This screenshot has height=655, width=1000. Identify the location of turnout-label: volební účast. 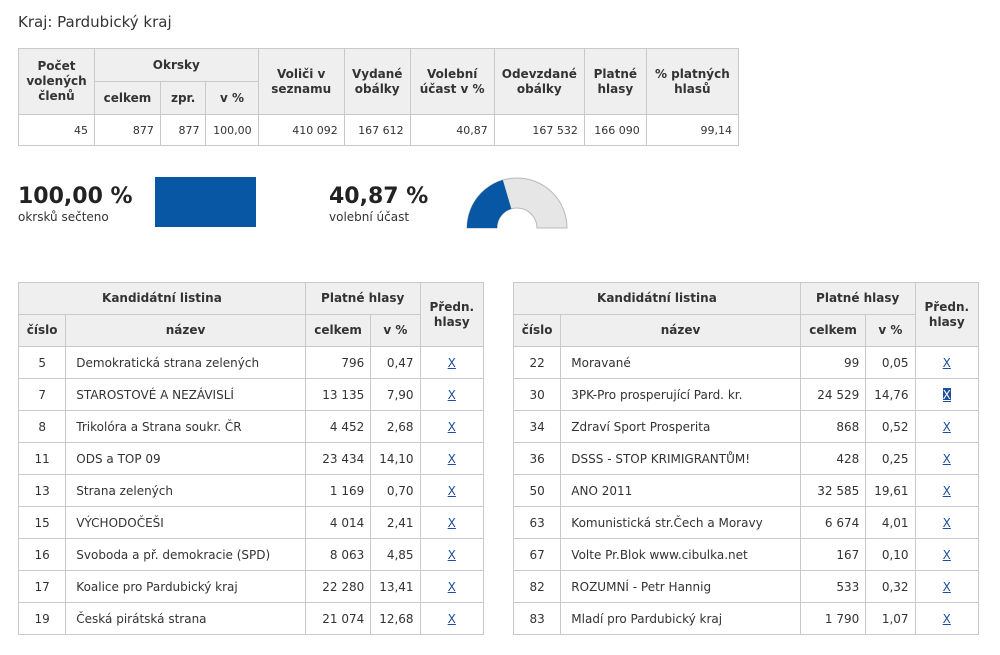
(369, 217).